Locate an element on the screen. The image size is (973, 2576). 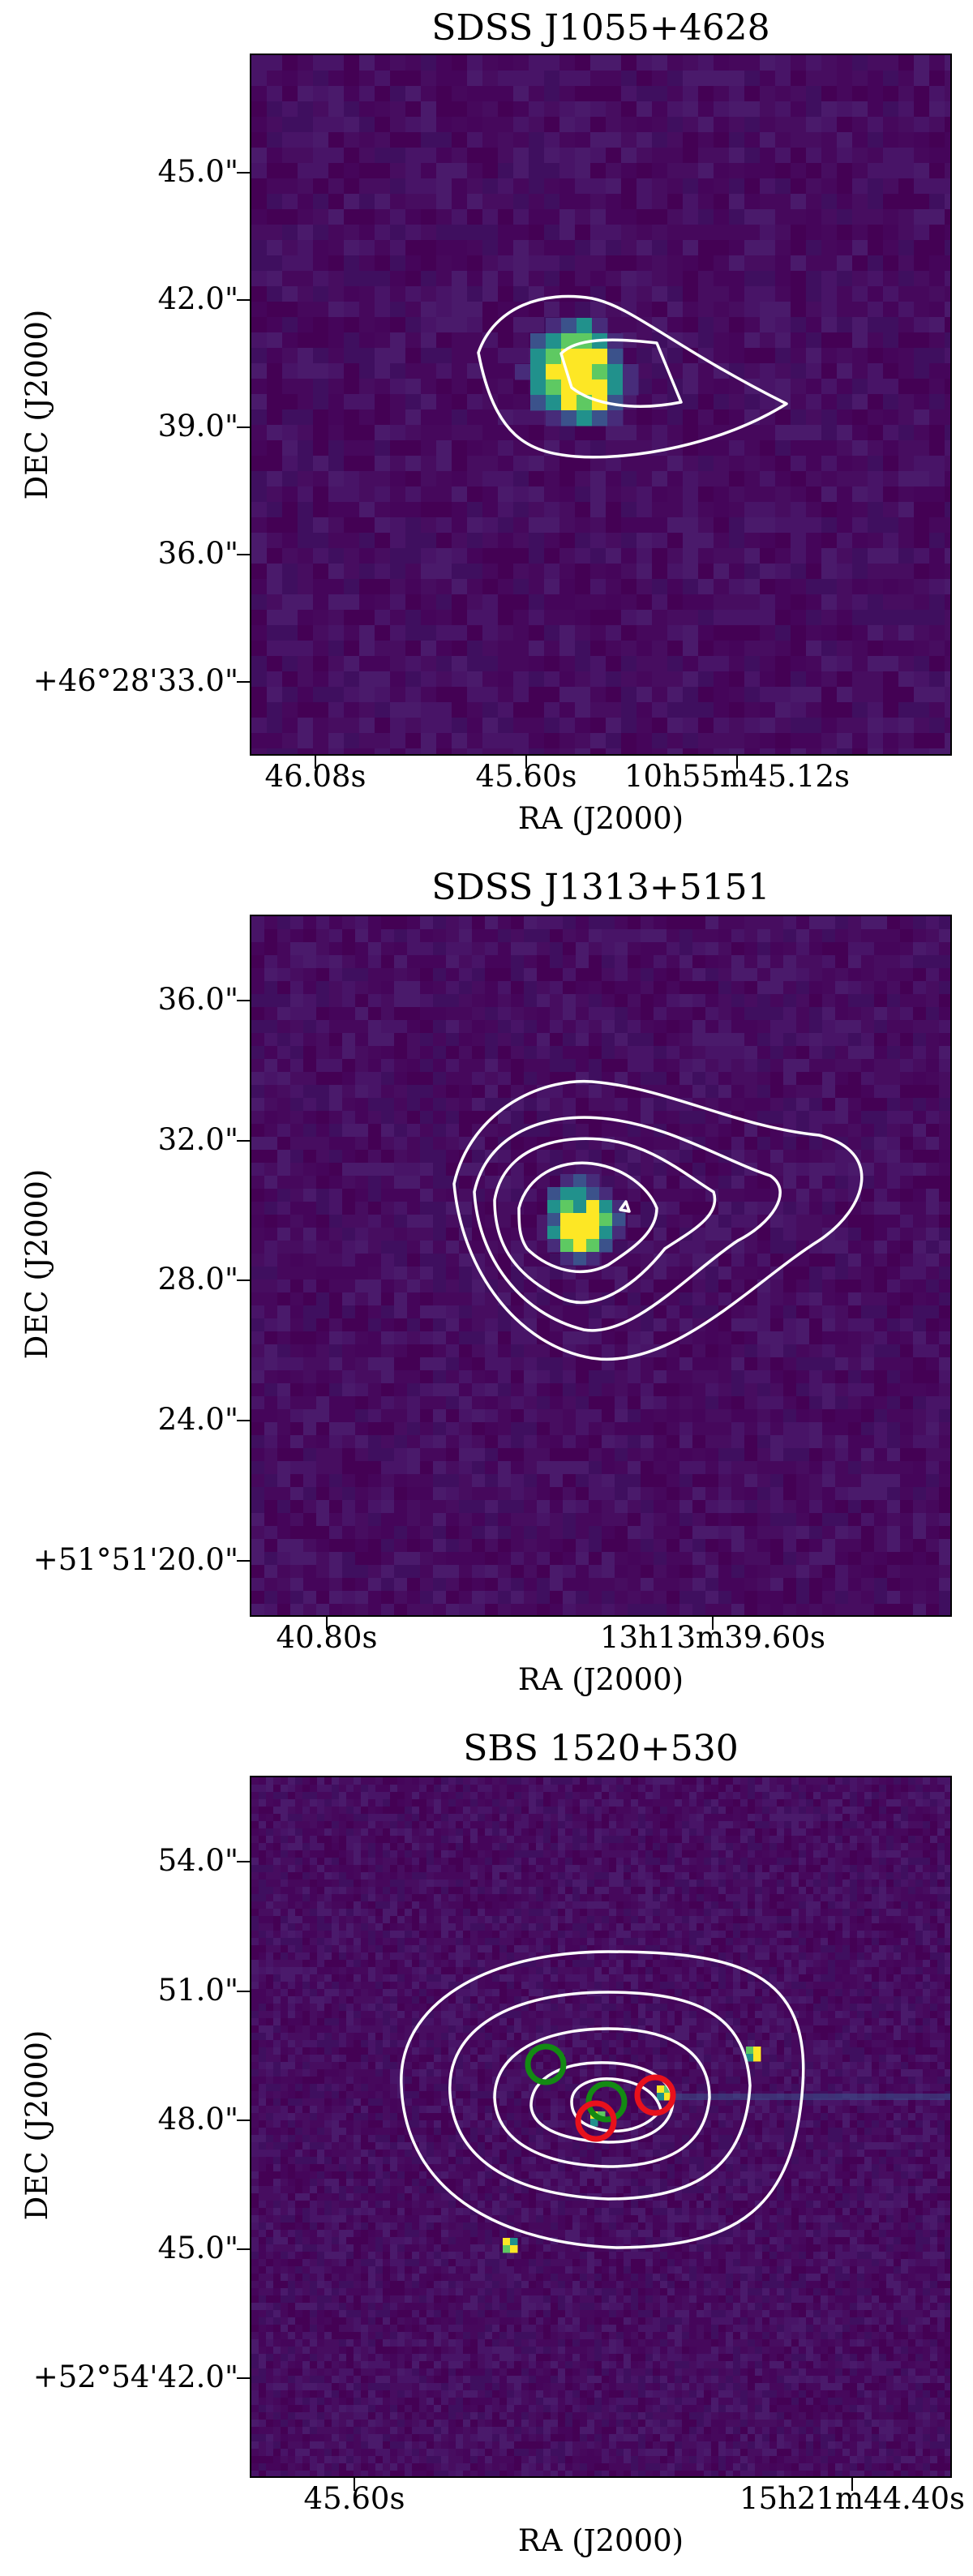
panel1-title: SDSS J1055+4628 is located at coordinates (600, 28).